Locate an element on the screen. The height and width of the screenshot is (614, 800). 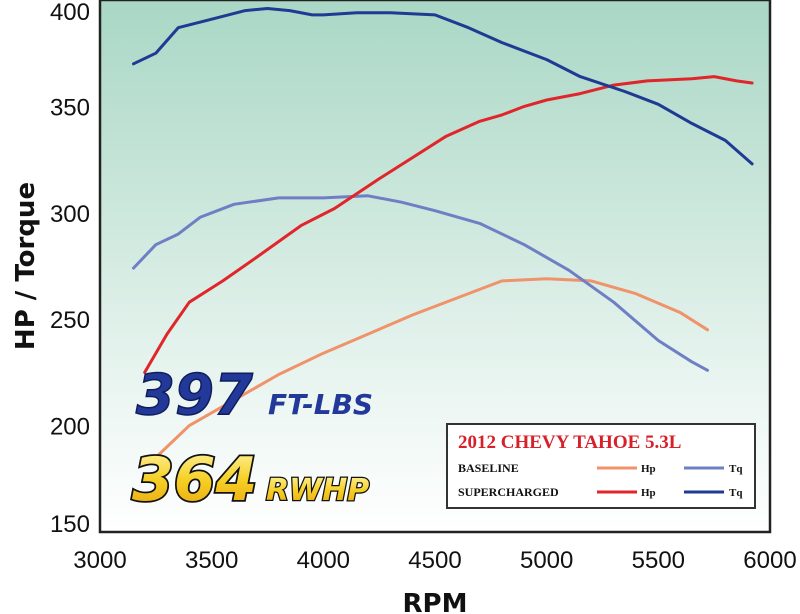
headline-torque-unit: FT-LBS is located at coordinates (320, 404).